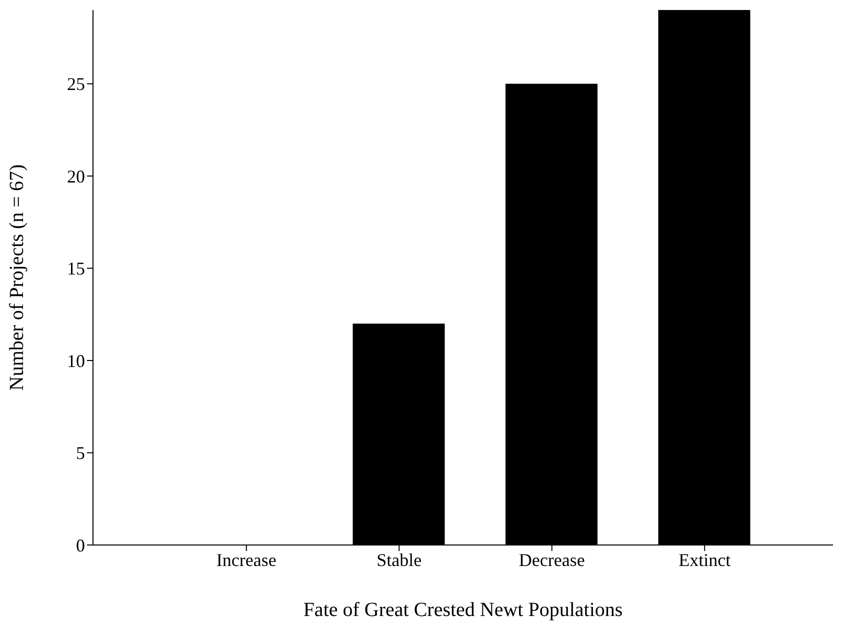 The image size is (848, 636). Describe the element at coordinates (76, 268) in the screenshot. I see `y-tick-label: 15` at that location.